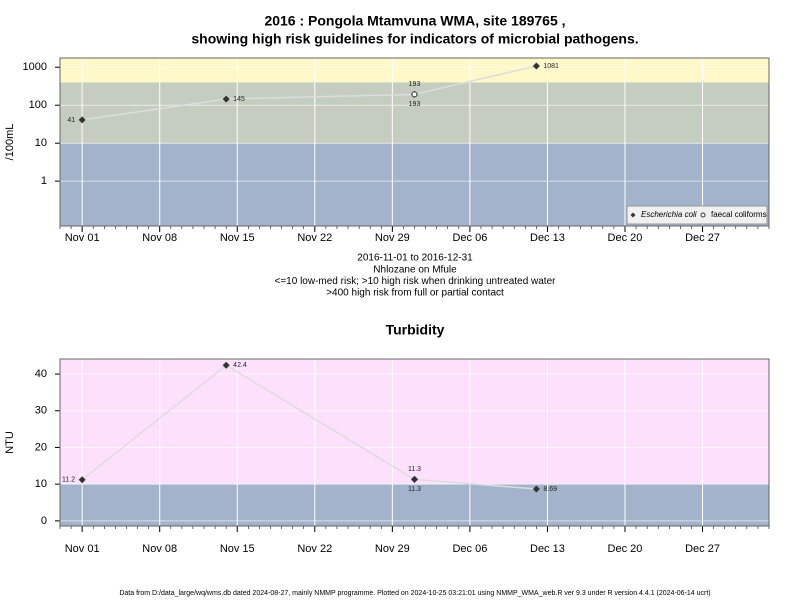 This screenshot has height=600, width=800. I want to click on data-label: 145, so click(239, 99).